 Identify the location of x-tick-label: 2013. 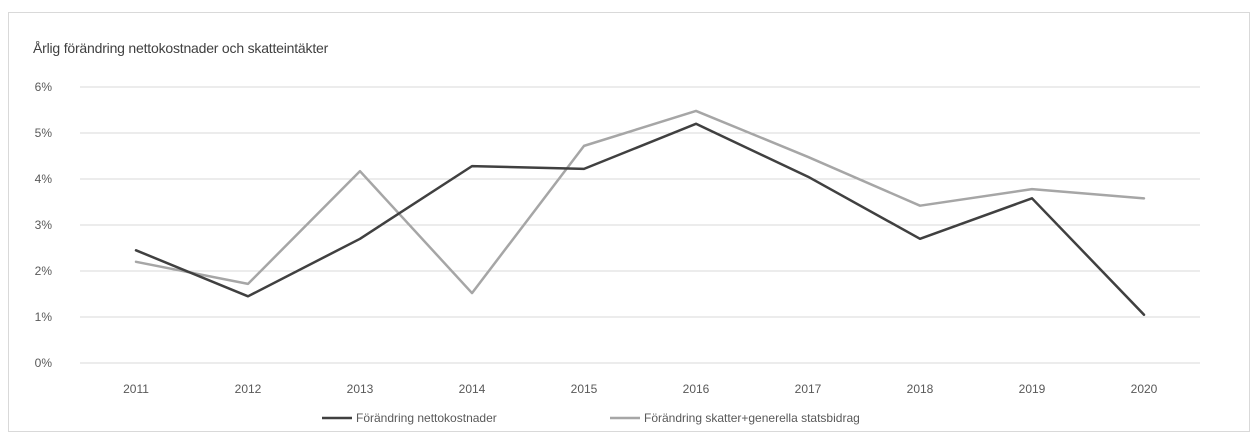
(360, 389).